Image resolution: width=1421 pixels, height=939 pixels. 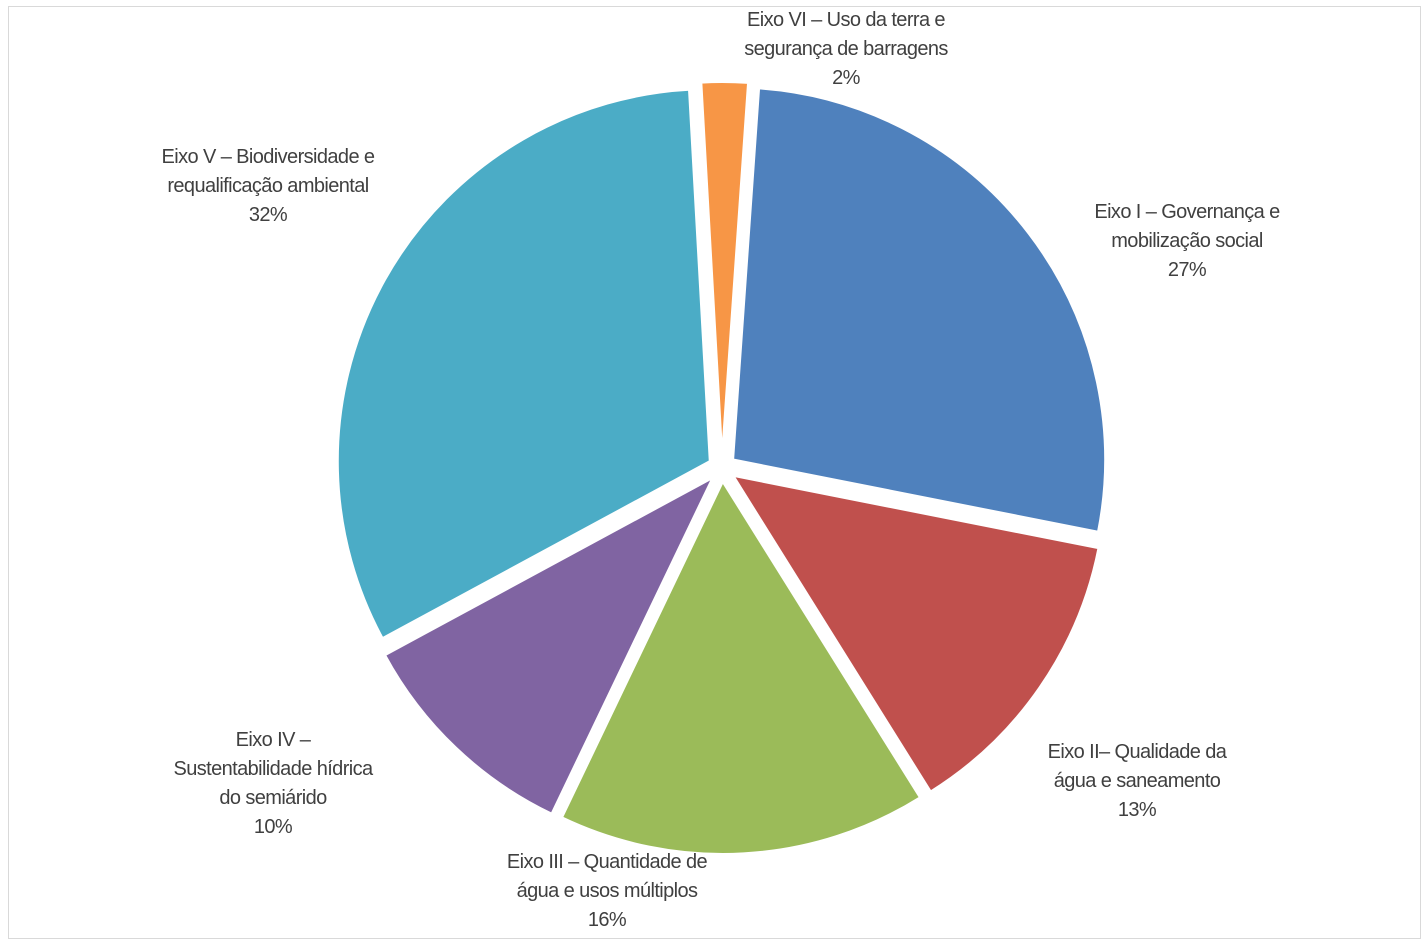 I want to click on data-label-percent: 27%, so click(x=1187, y=270).